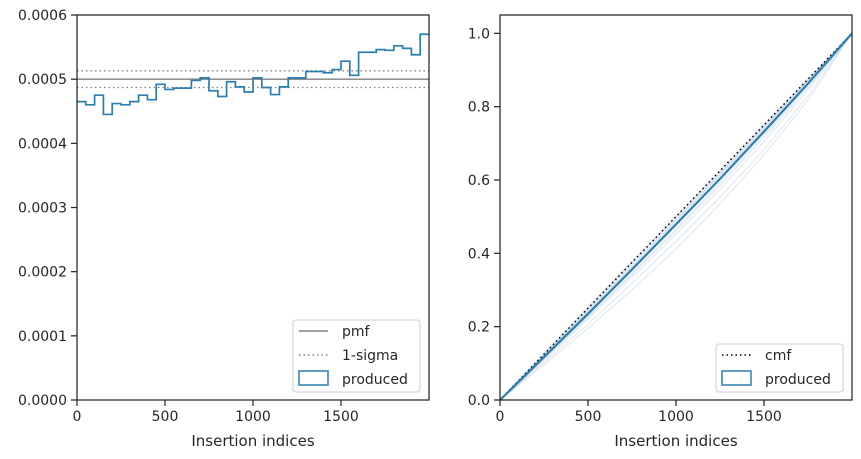 The image size is (861, 459). I want to click on legend-cmf-label: cmf, so click(778, 356).